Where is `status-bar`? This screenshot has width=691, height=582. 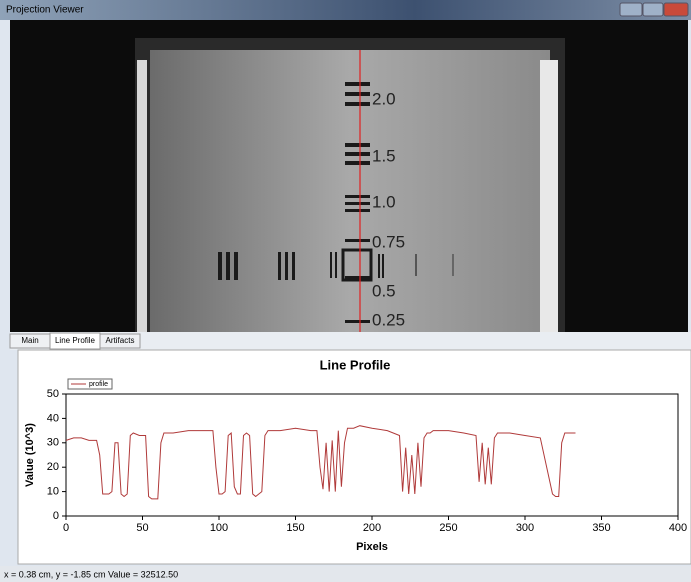
status-bar is located at coordinates (345, 574).